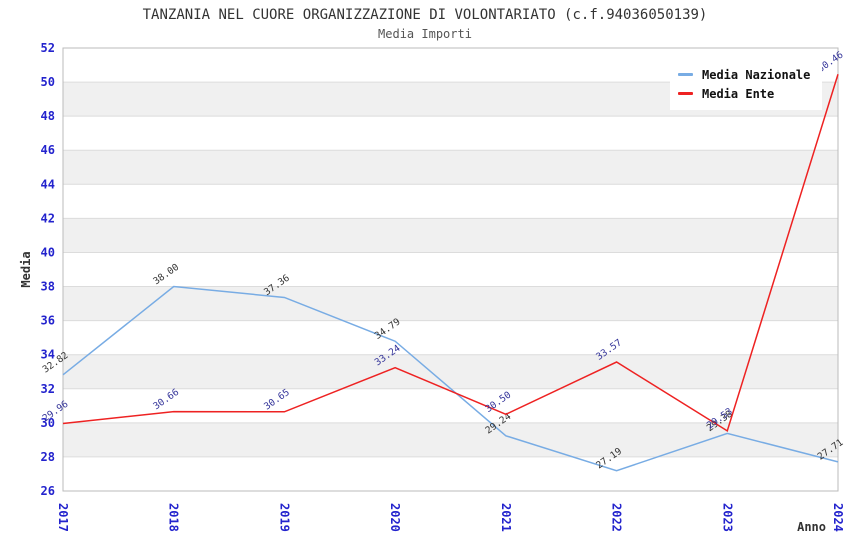 This screenshot has height=550, width=850. What do you see at coordinates (685, 74) in the screenshot?
I see `legend-swatch-nazionale` at bounding box center [685, 74].